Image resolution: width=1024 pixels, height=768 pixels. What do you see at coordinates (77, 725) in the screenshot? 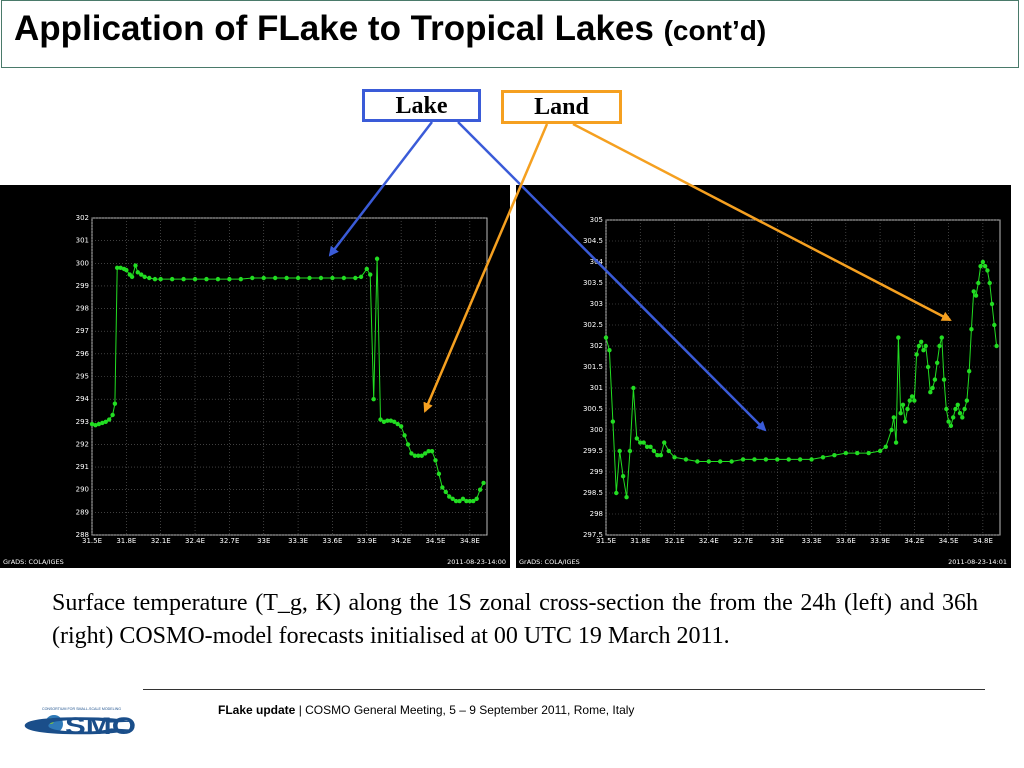
I see `logo-text: C` at bounding box center [77, 725].